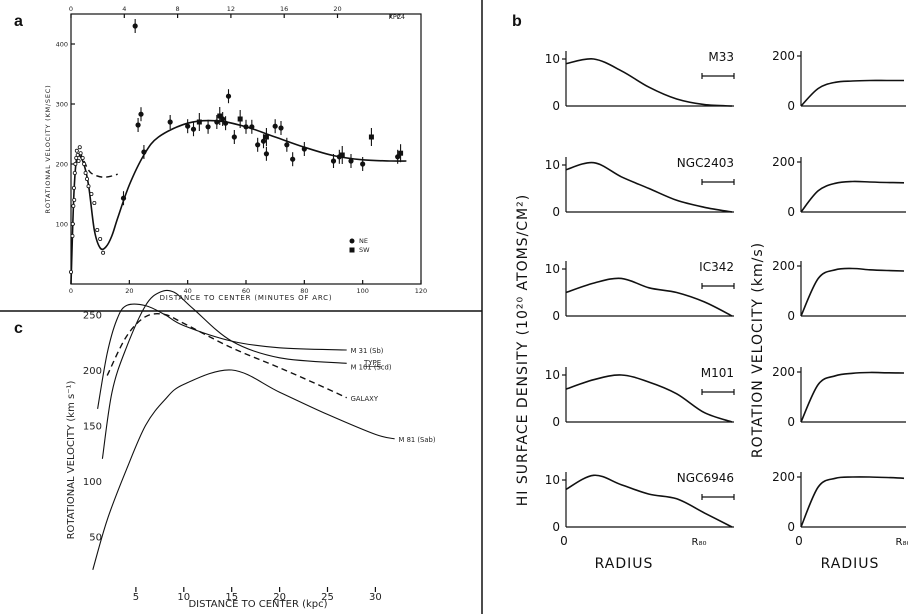  What do you see at coordinates (129, 291) in the screenshot?
I see `x-tick-label: 20` at bounding box center [129, 291].